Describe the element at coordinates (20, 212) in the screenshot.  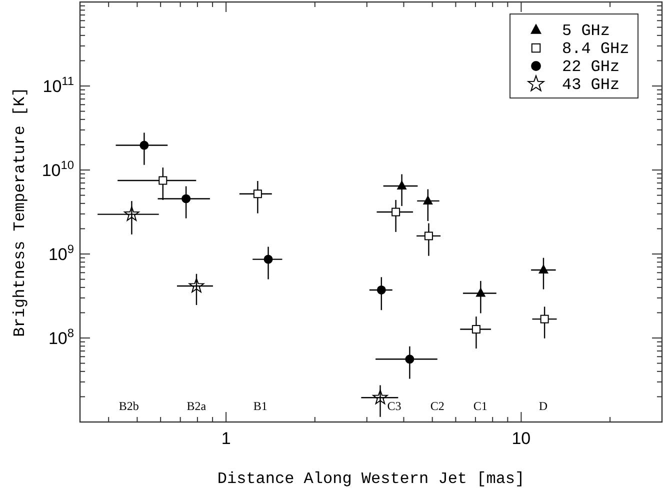
I see `y-axis-title: Brightness Temperature [K]` at that location.